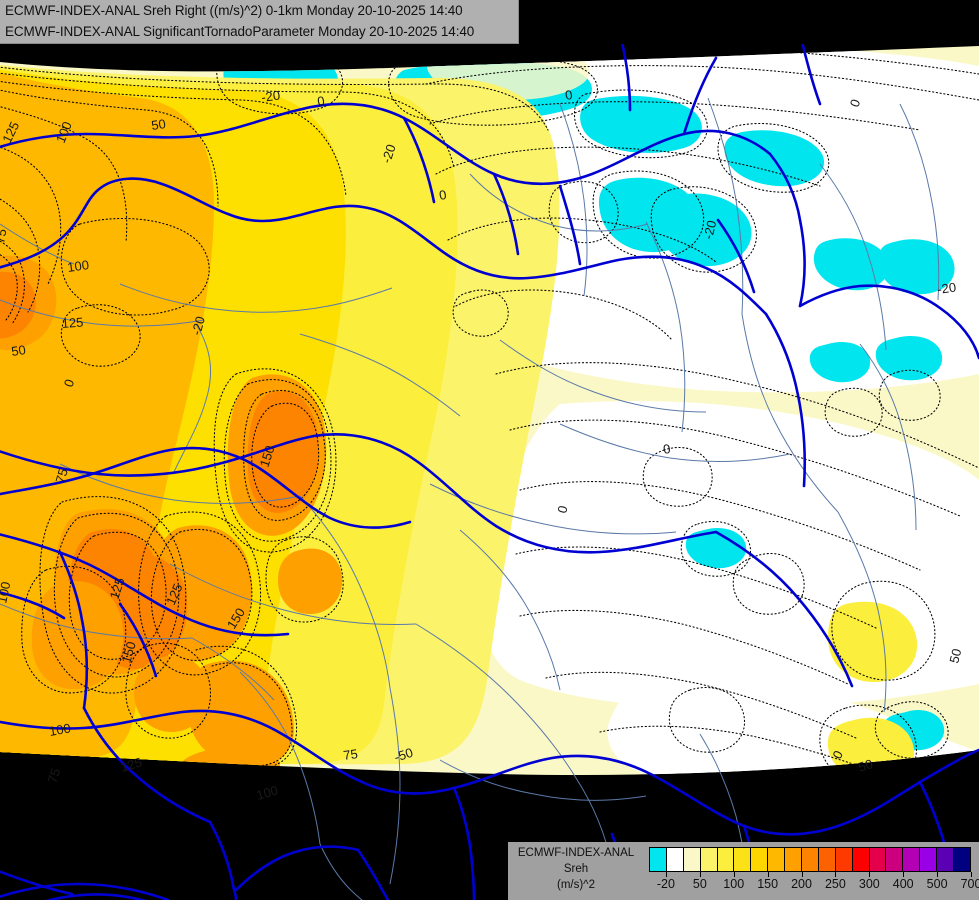 The height and width of the screenshot is (900, 979). Describe the element at coordinates (699, 884) in the screenshot. I see `tick-label-50: 50` at that location.